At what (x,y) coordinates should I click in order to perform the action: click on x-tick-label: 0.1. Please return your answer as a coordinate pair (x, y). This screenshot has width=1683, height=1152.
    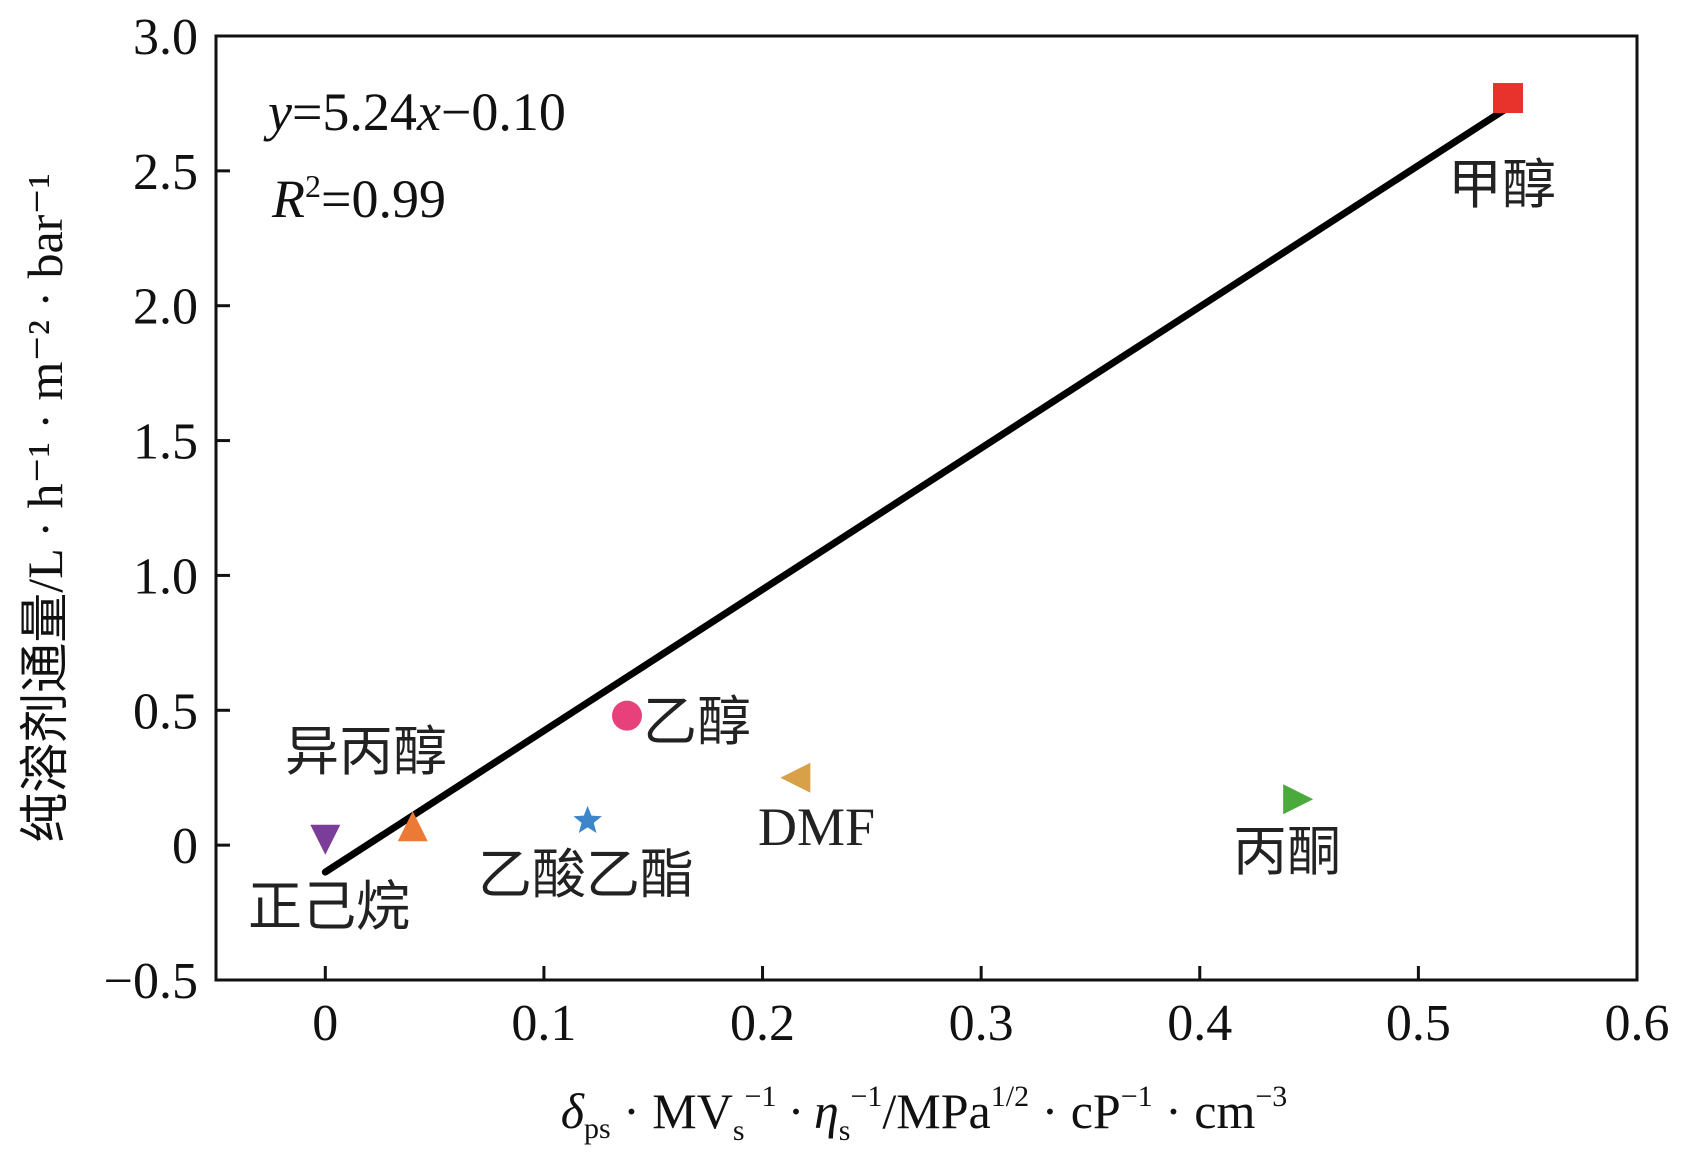
    Looking at the image, I should click on (543, 1023).